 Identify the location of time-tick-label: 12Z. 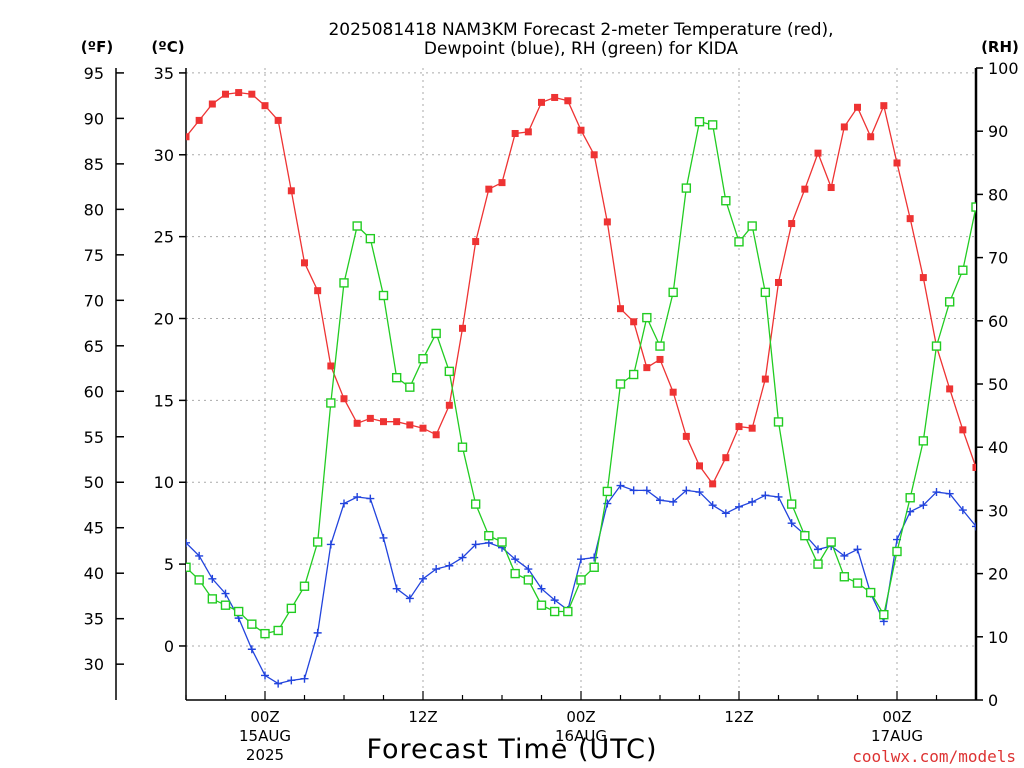
(422, 717).